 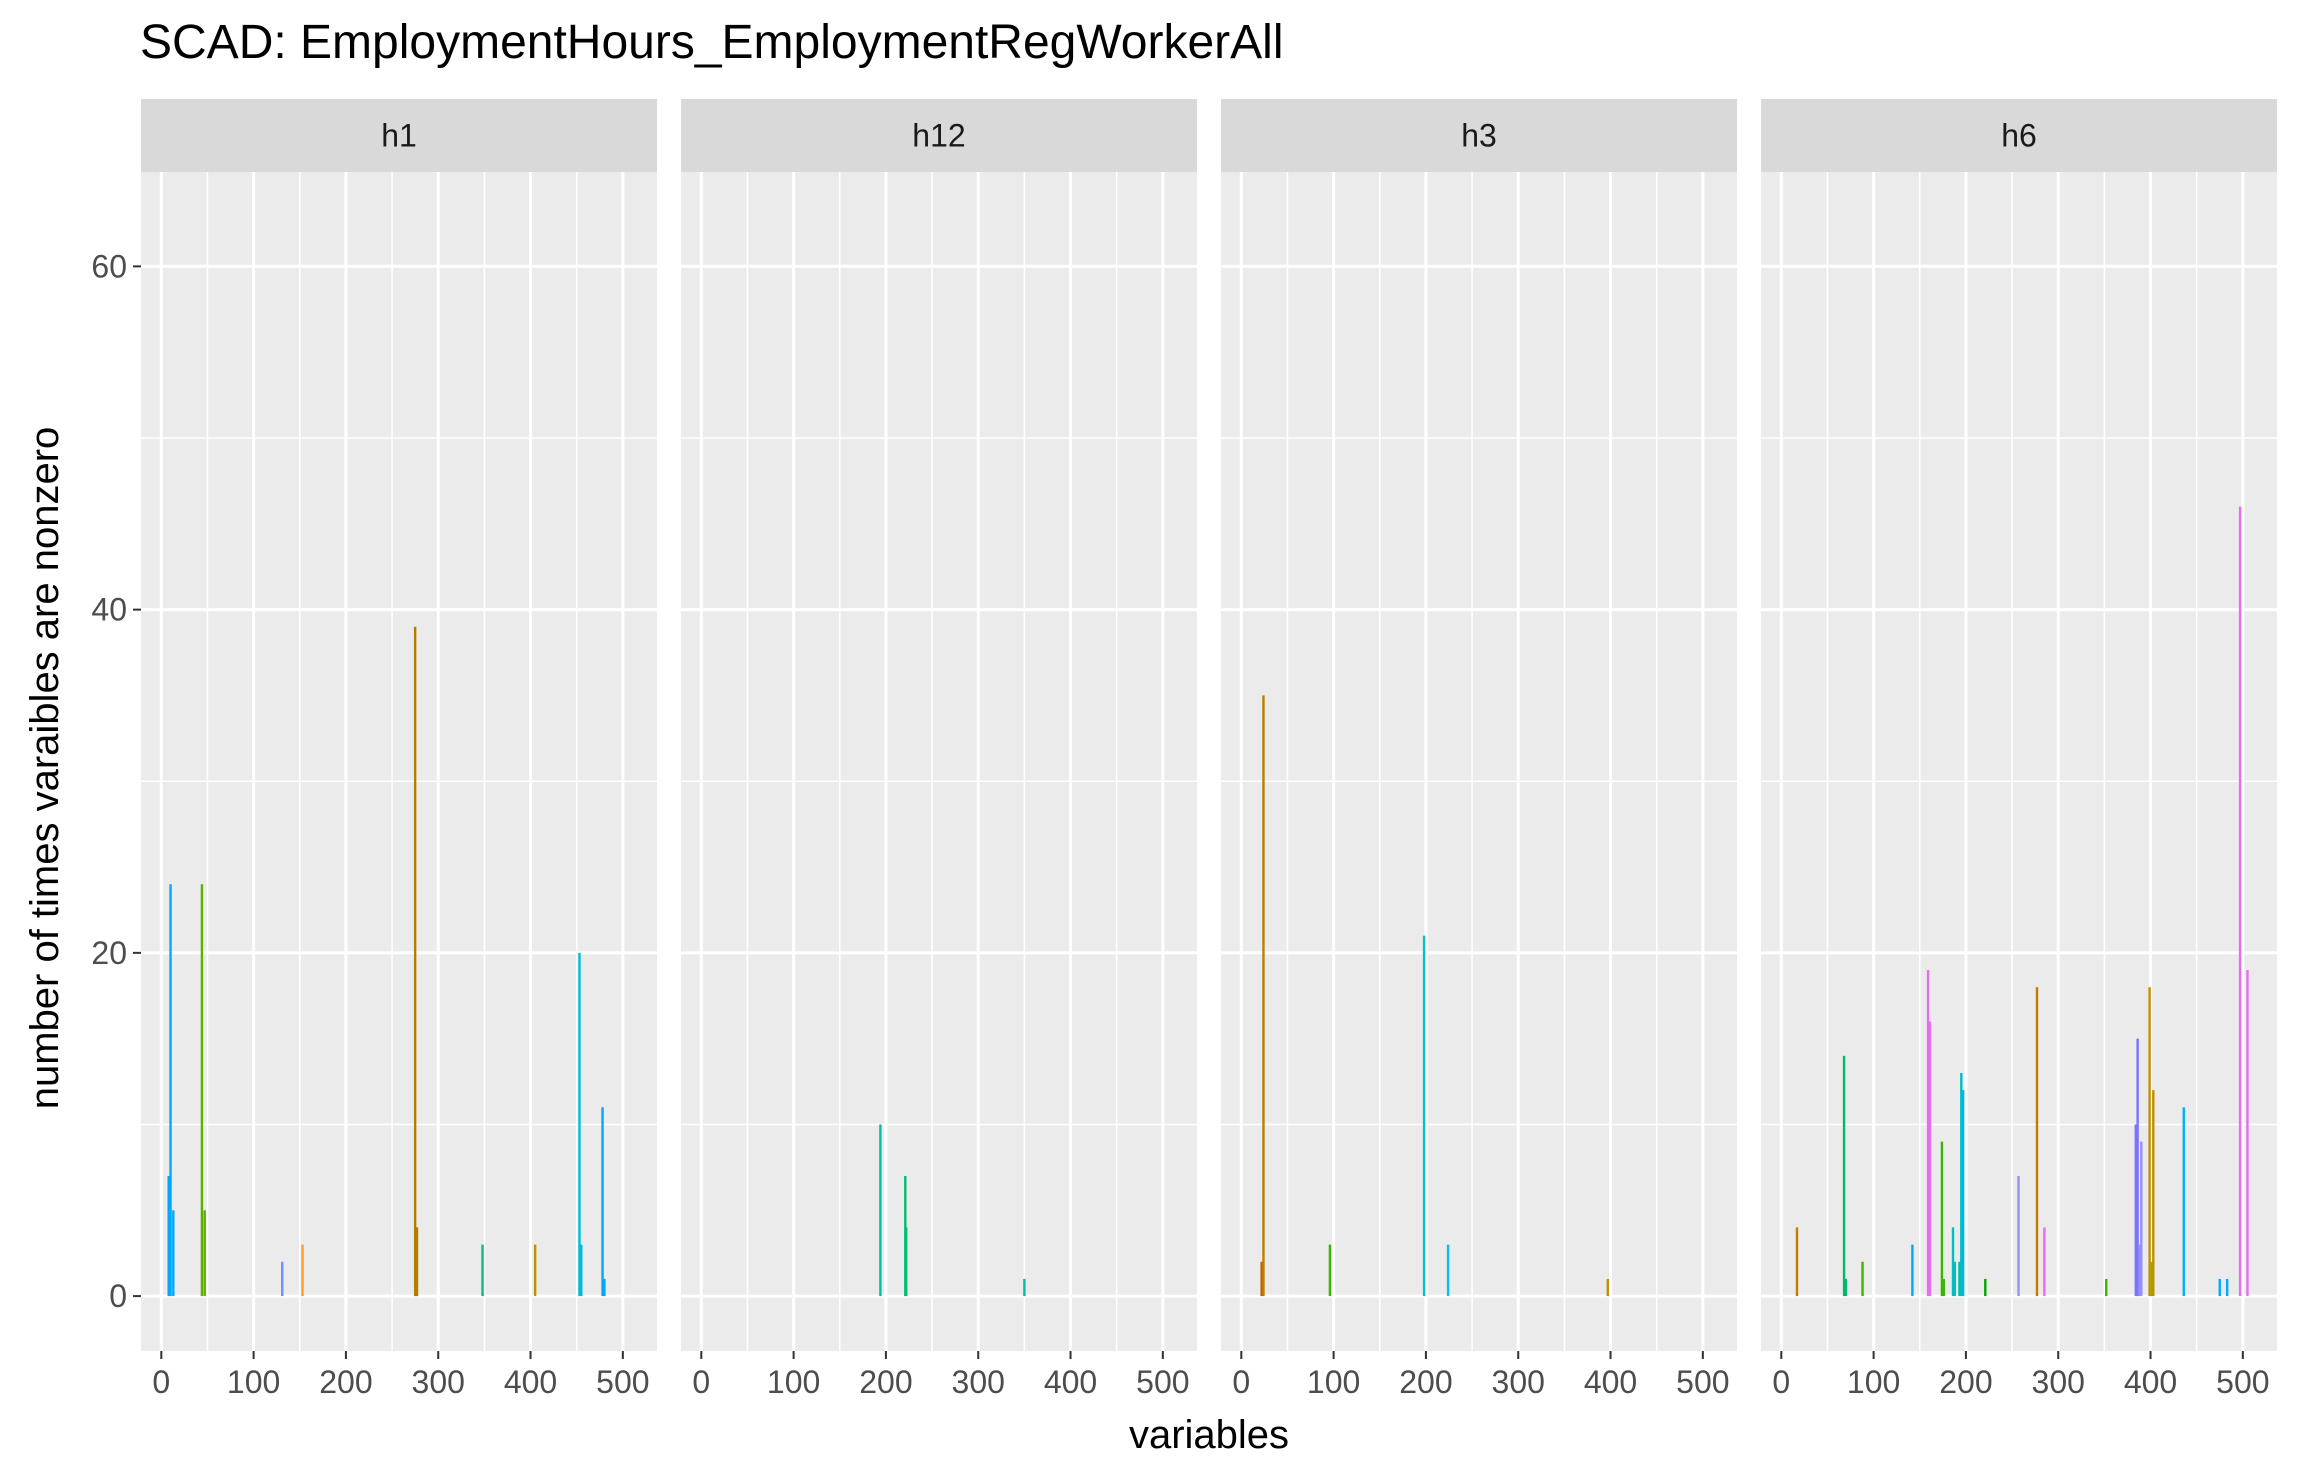 I want to click on y-tick-label: 0, so click(x=118, y=1296).